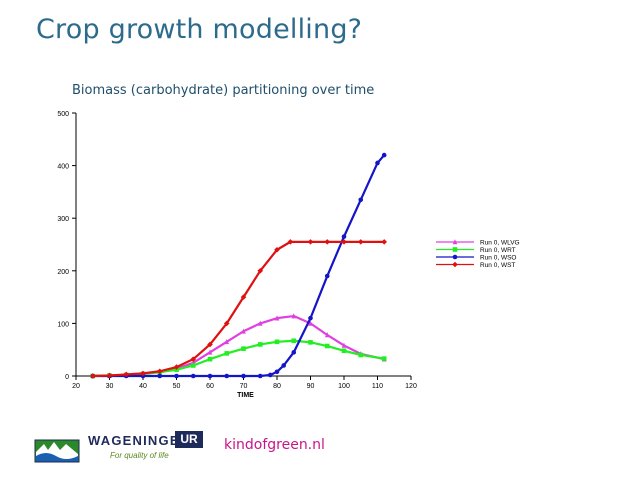 The width and height of the screenshot is (638, 479). I want to click on x-tick-label: 100, so click(344, 386).